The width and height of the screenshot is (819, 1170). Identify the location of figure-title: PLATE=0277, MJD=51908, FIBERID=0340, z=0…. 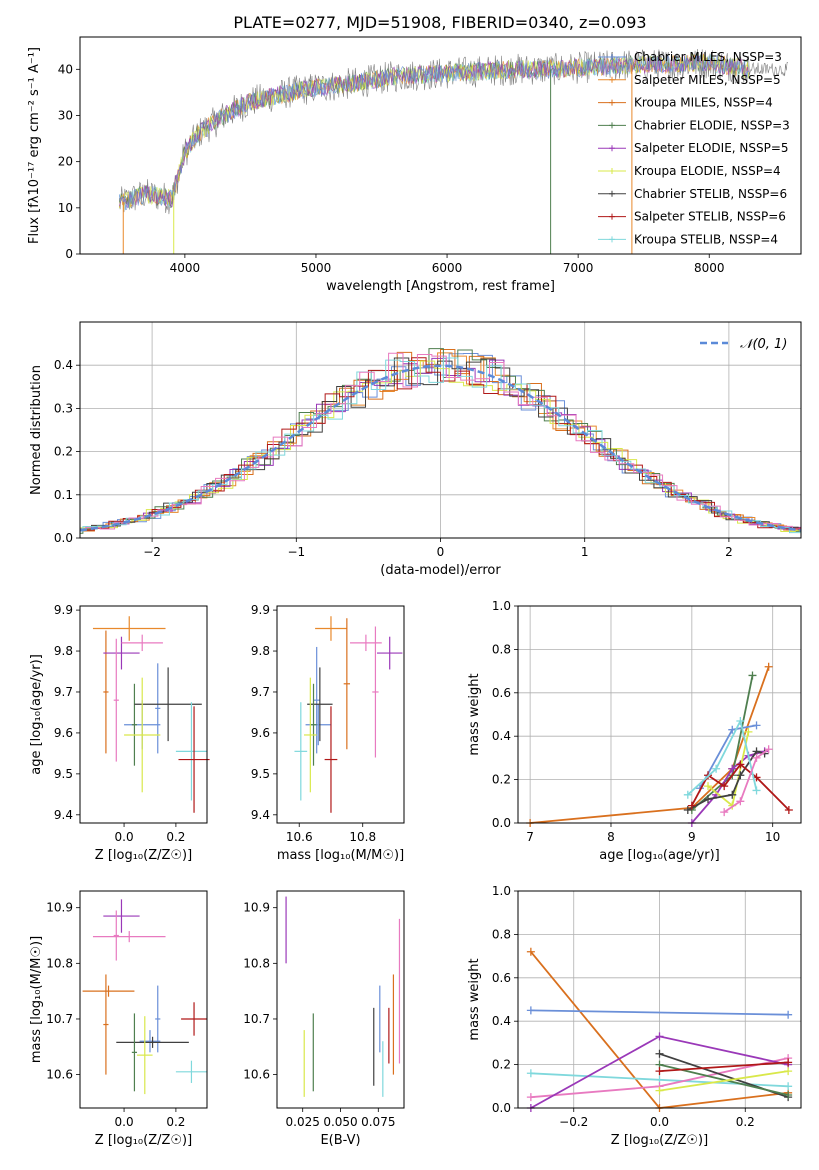
(439, 22).